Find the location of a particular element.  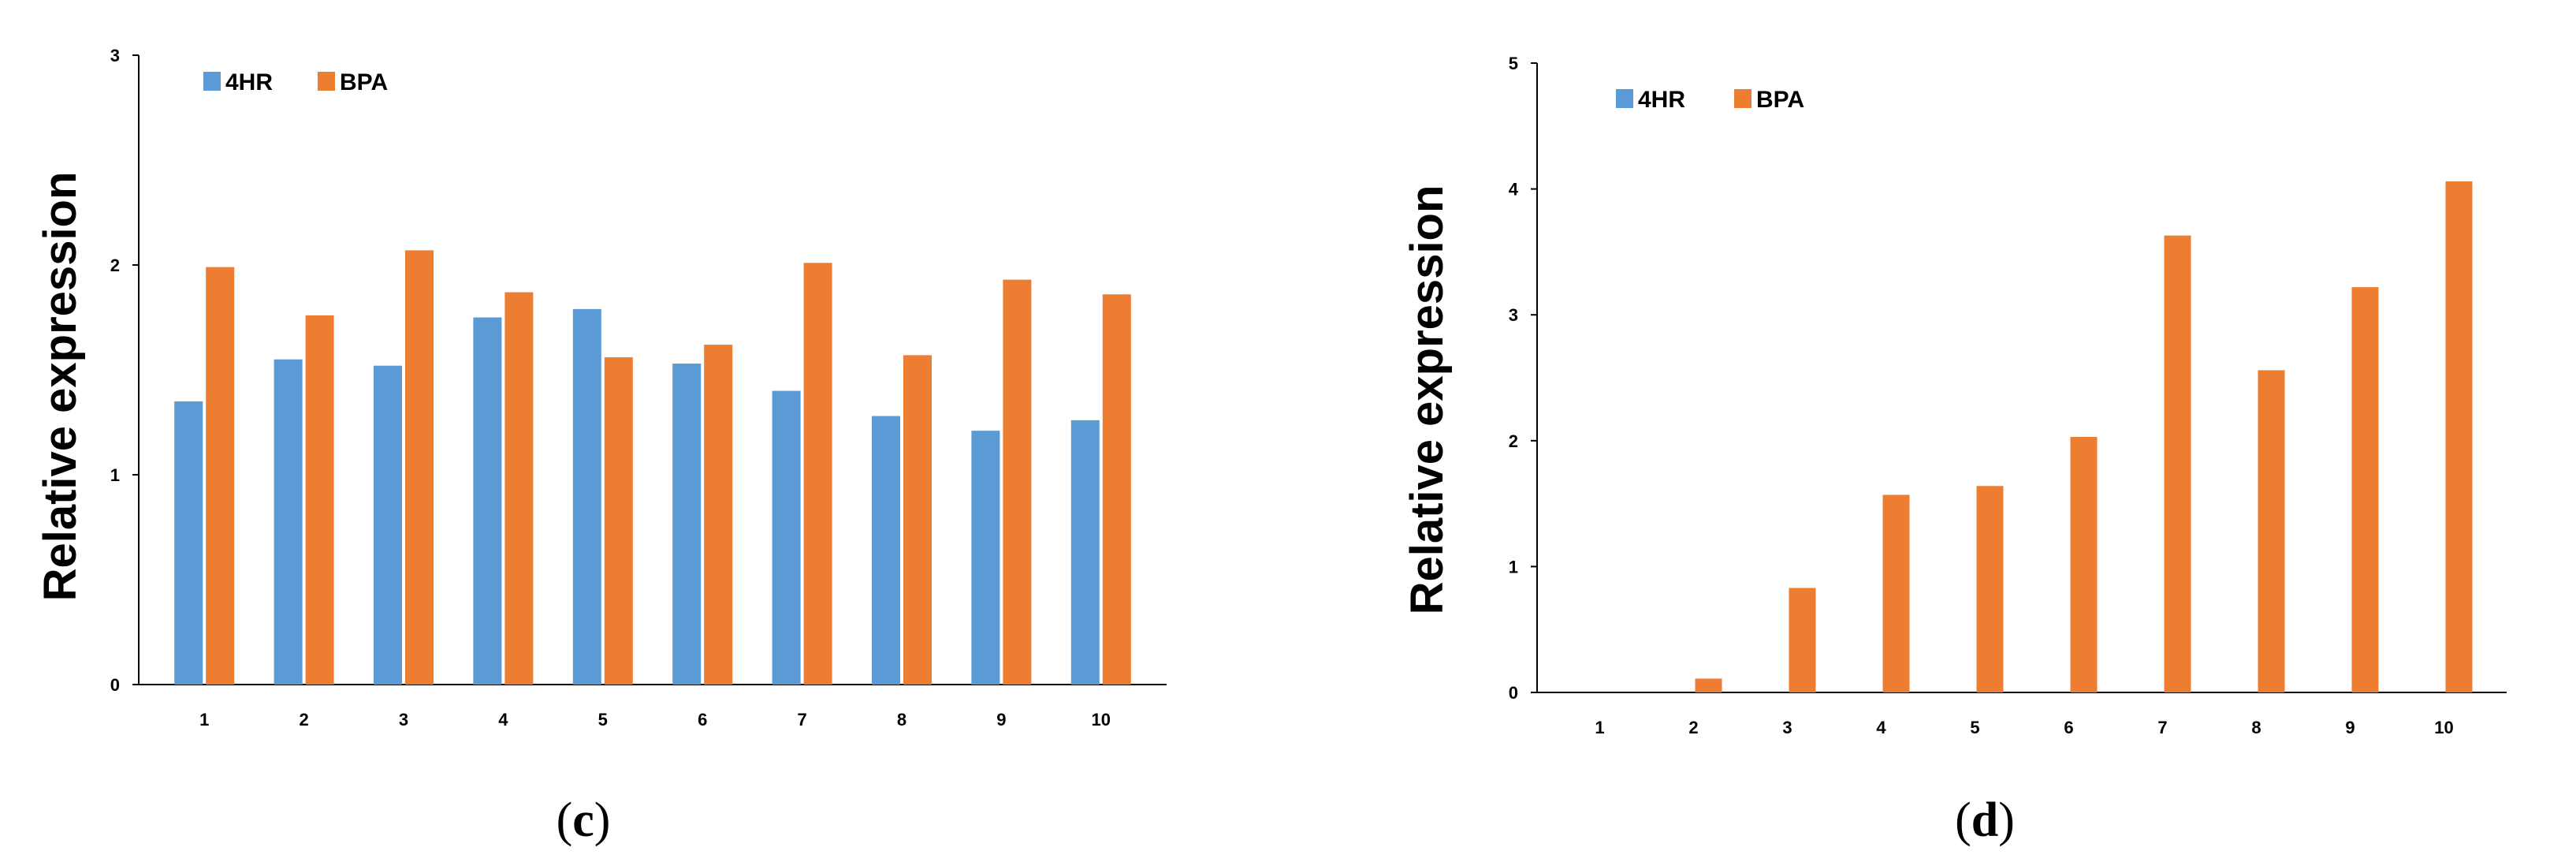

panel-caption: (d) is located at coordinates (1985, 820).